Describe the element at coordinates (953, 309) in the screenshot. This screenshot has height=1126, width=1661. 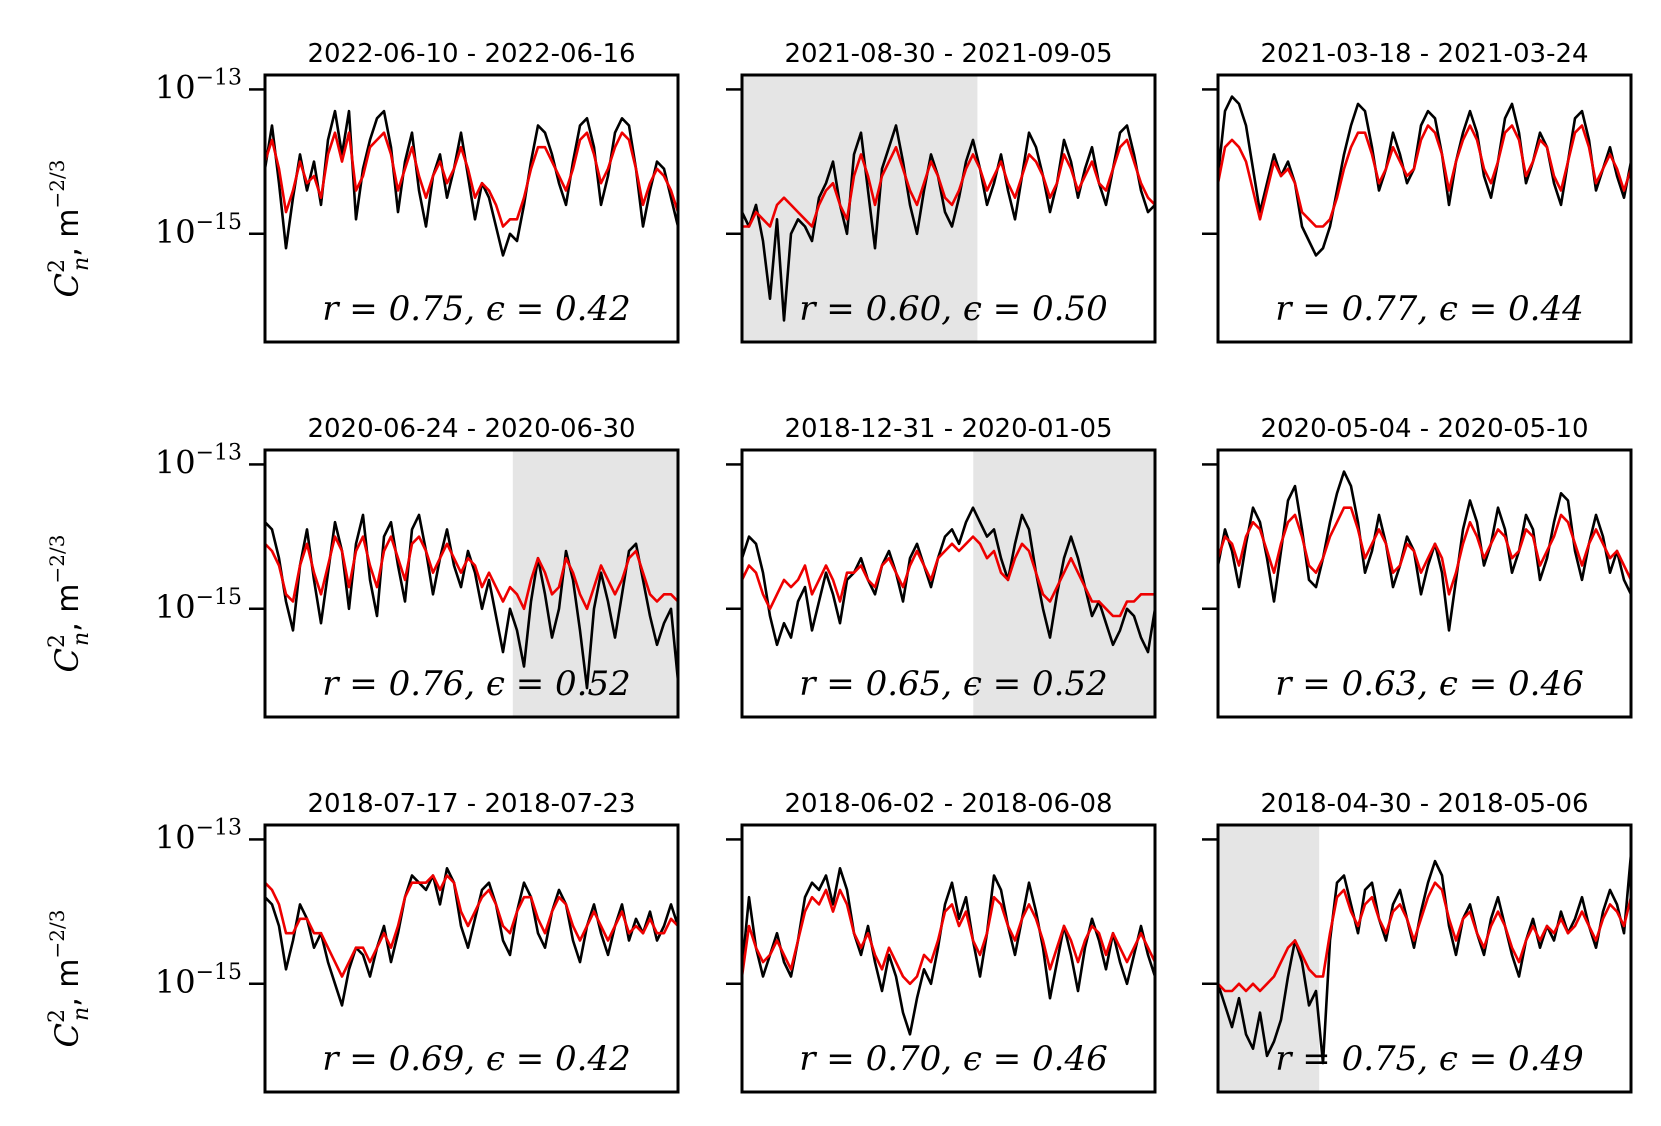
I see `stat-annotation: r = 0.60, ϵ = 0.50` at that location.